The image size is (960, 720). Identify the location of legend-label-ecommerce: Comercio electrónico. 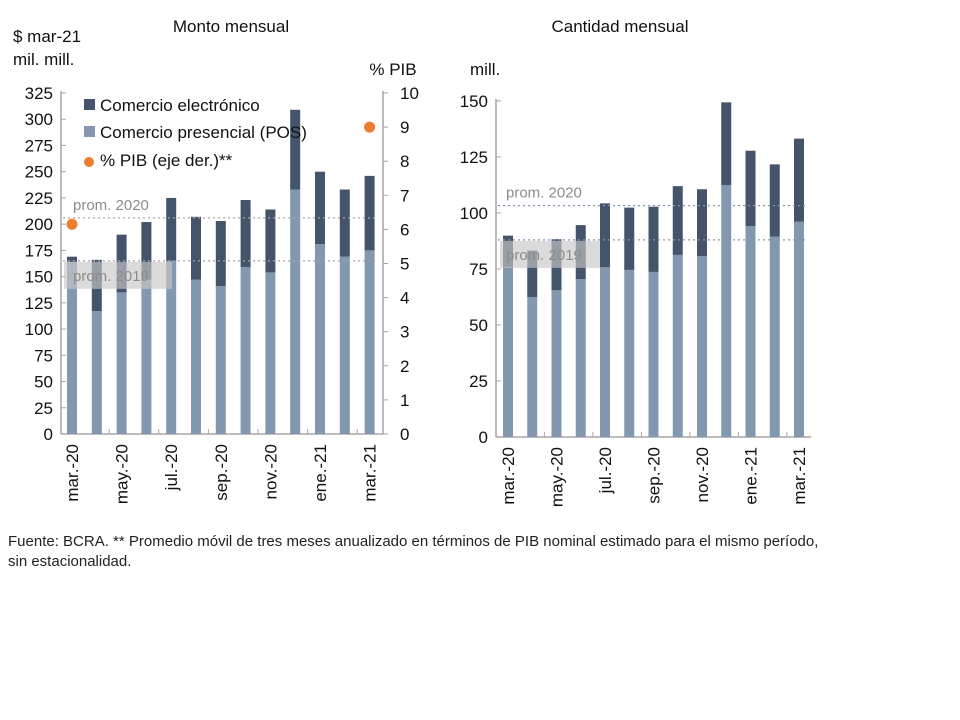
(180, 105).